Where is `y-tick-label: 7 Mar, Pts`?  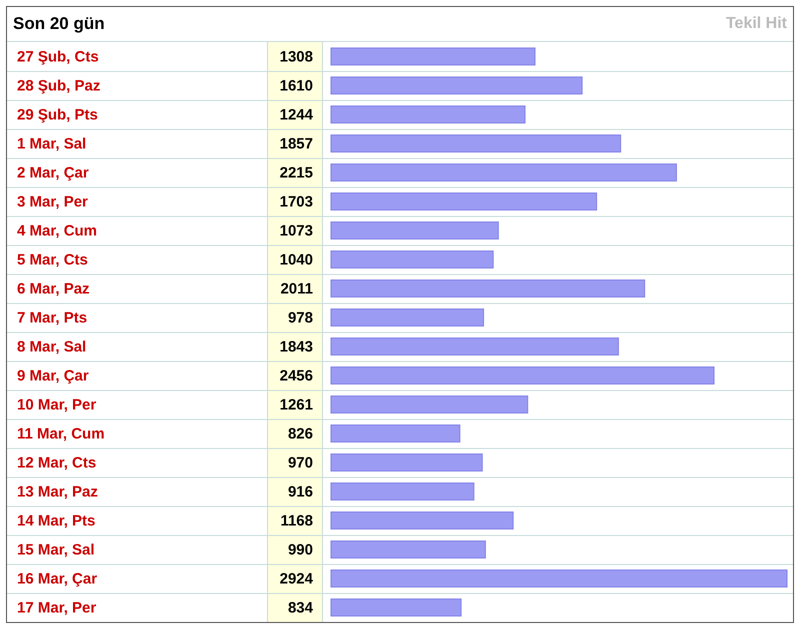 y-tick-label: 7 Mar, Pts is located at coordinates (52, 318).